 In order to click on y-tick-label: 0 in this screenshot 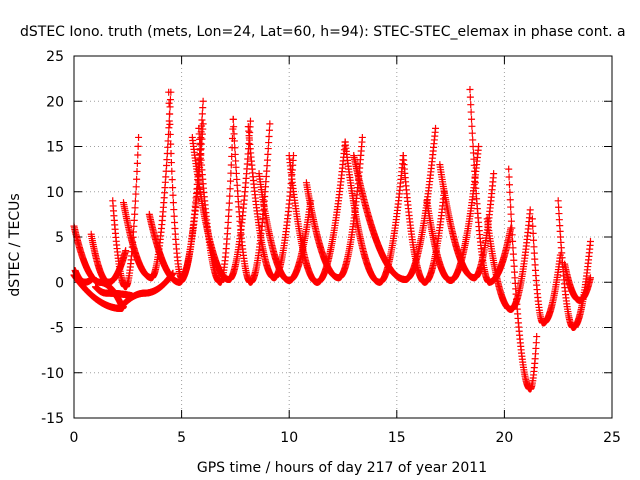, I will do `click(59, 283)`.